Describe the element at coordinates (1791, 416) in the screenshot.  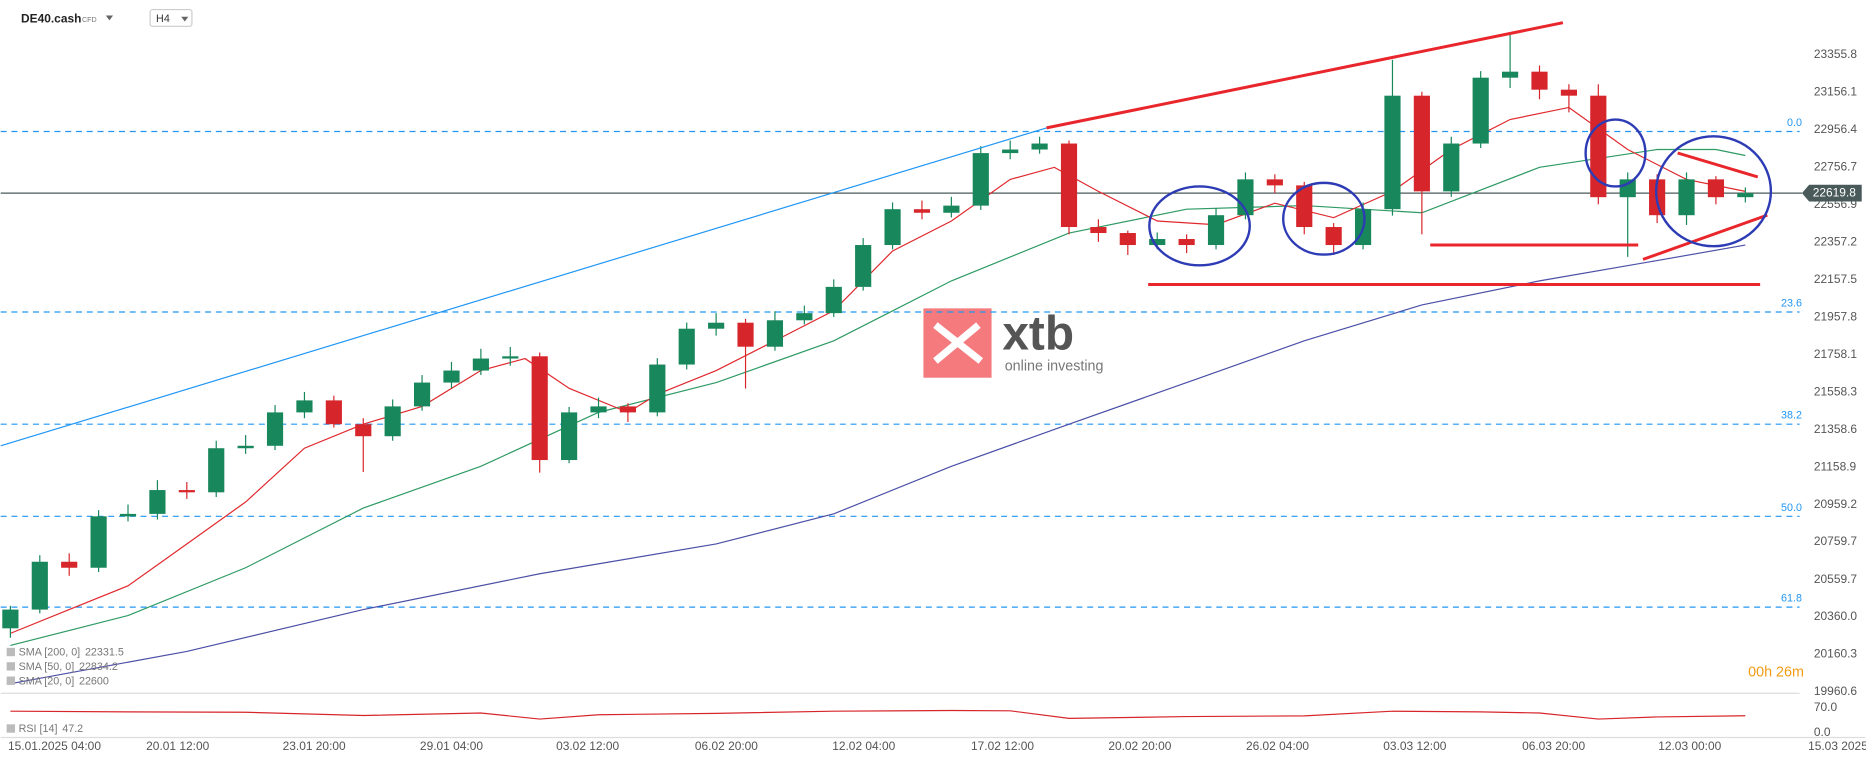
I see `level-label: 38.2` at that location.